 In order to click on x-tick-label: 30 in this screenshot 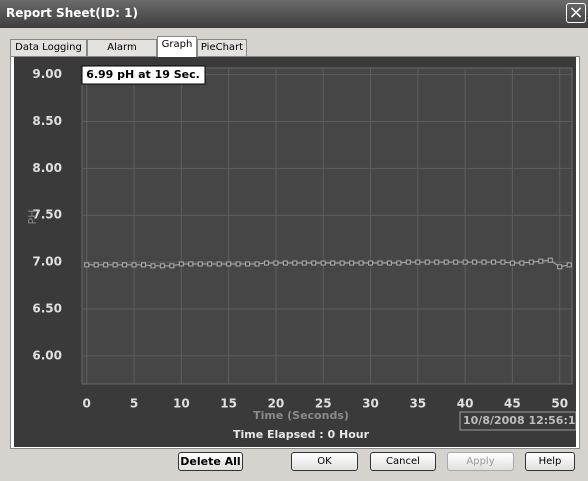, I will do `click(370, 404)`.